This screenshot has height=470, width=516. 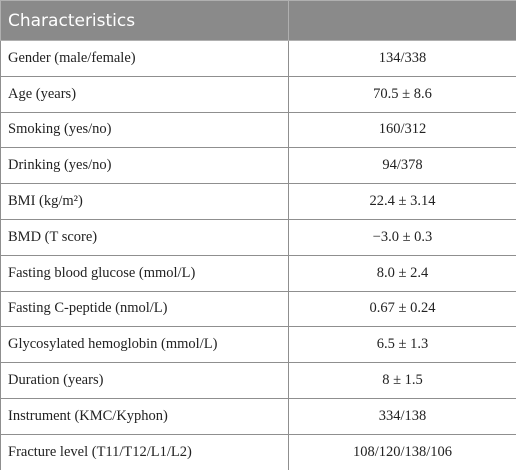 What do you see at coordinates (144, 130) in the screenshot?
I see `row-label: Smoking (yes/no)` at bounding box center [144, 130].